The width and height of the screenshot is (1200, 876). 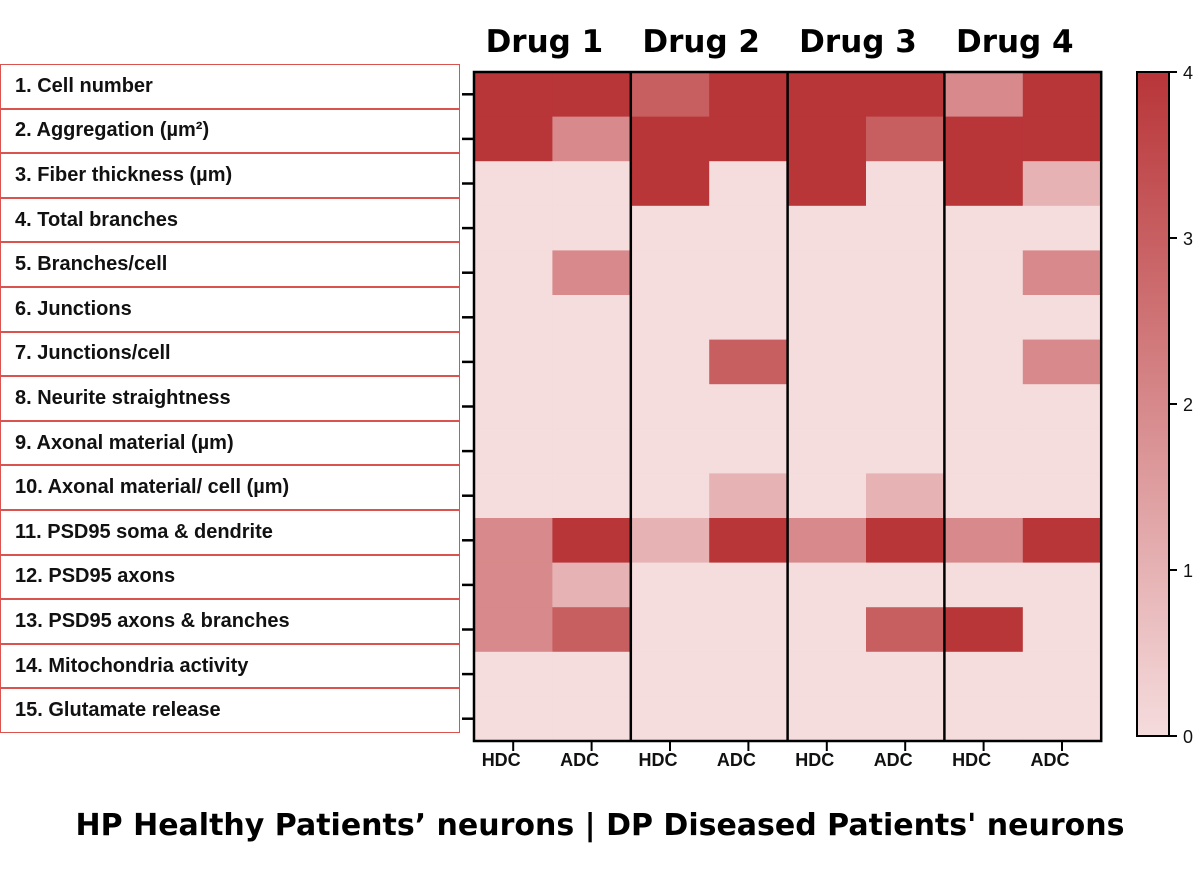 What do you see at coordinates (230, 220) in the screenshot?
I see `row-label-4: 4. Total branches` at bounding box center [230, 220].